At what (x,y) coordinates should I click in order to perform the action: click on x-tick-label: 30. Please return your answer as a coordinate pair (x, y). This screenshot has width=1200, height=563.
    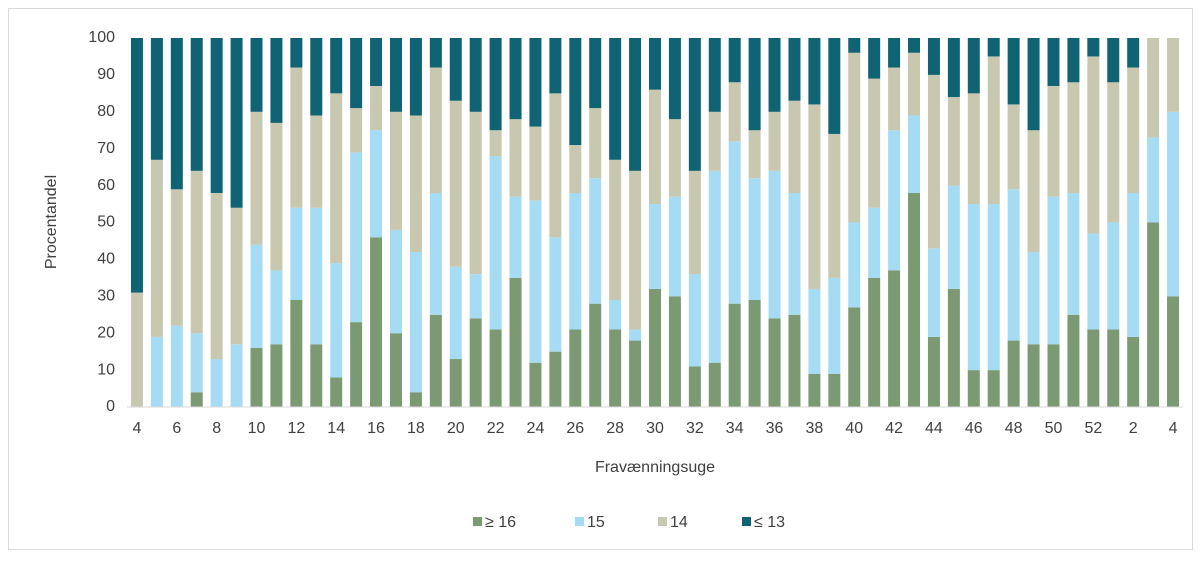
    Looking at the image, I should click on (655, 428).